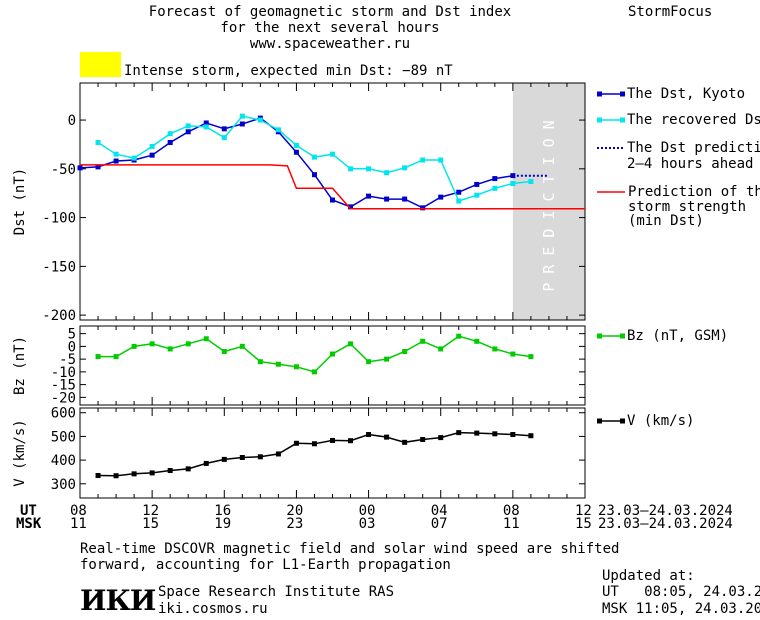 This screenshot has width=760, height=620. I want to click on chart-title-url: www.spaceweather.ru, so click(330, 44).